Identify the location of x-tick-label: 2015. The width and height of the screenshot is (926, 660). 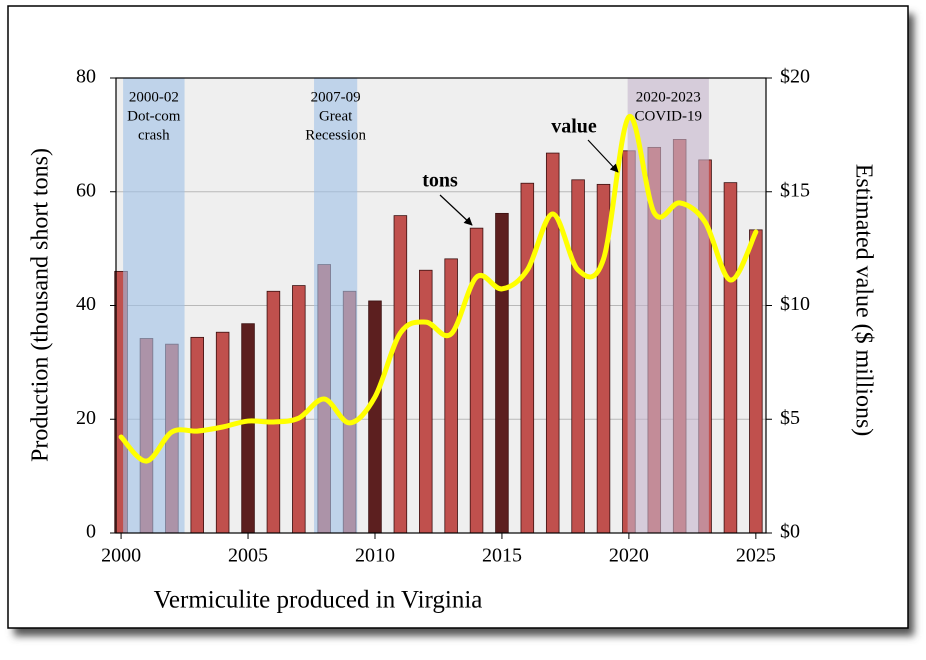
(502, 556).